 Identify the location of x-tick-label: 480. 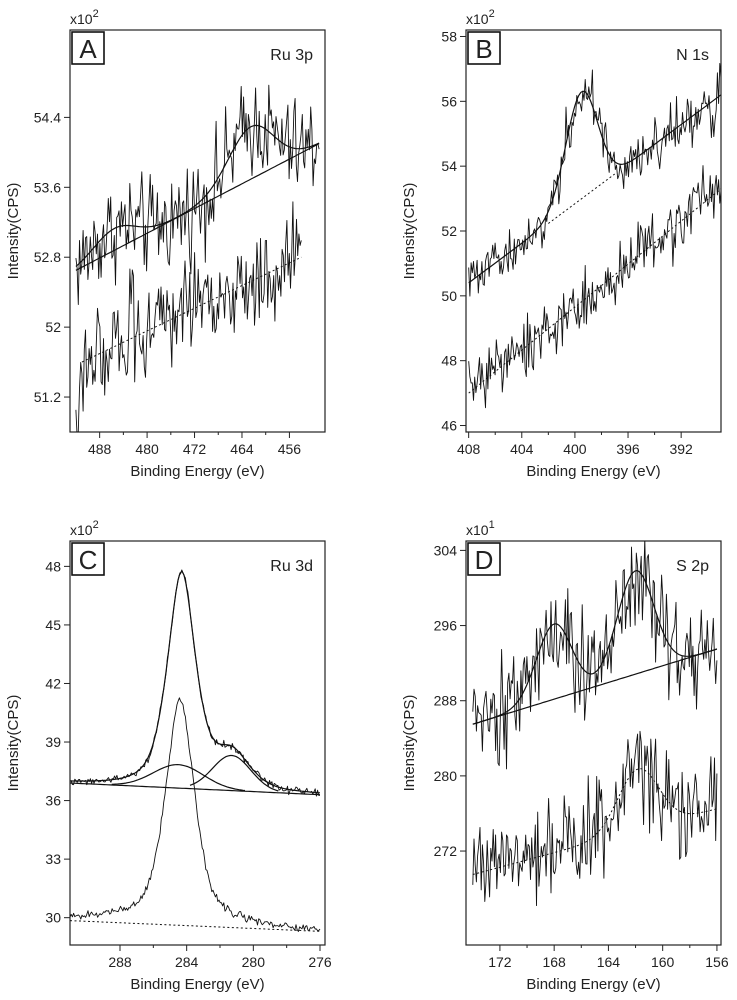
(147, 449).